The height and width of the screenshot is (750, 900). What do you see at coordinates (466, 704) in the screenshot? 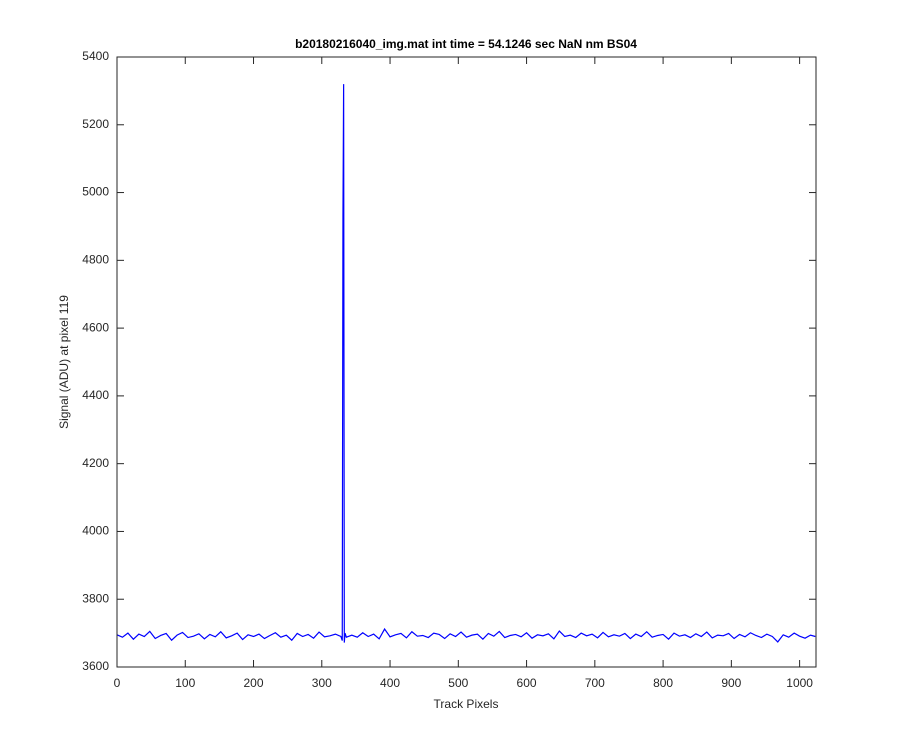
I see `x-axis-label: Track Pixels` at bounding box center [466, 704].